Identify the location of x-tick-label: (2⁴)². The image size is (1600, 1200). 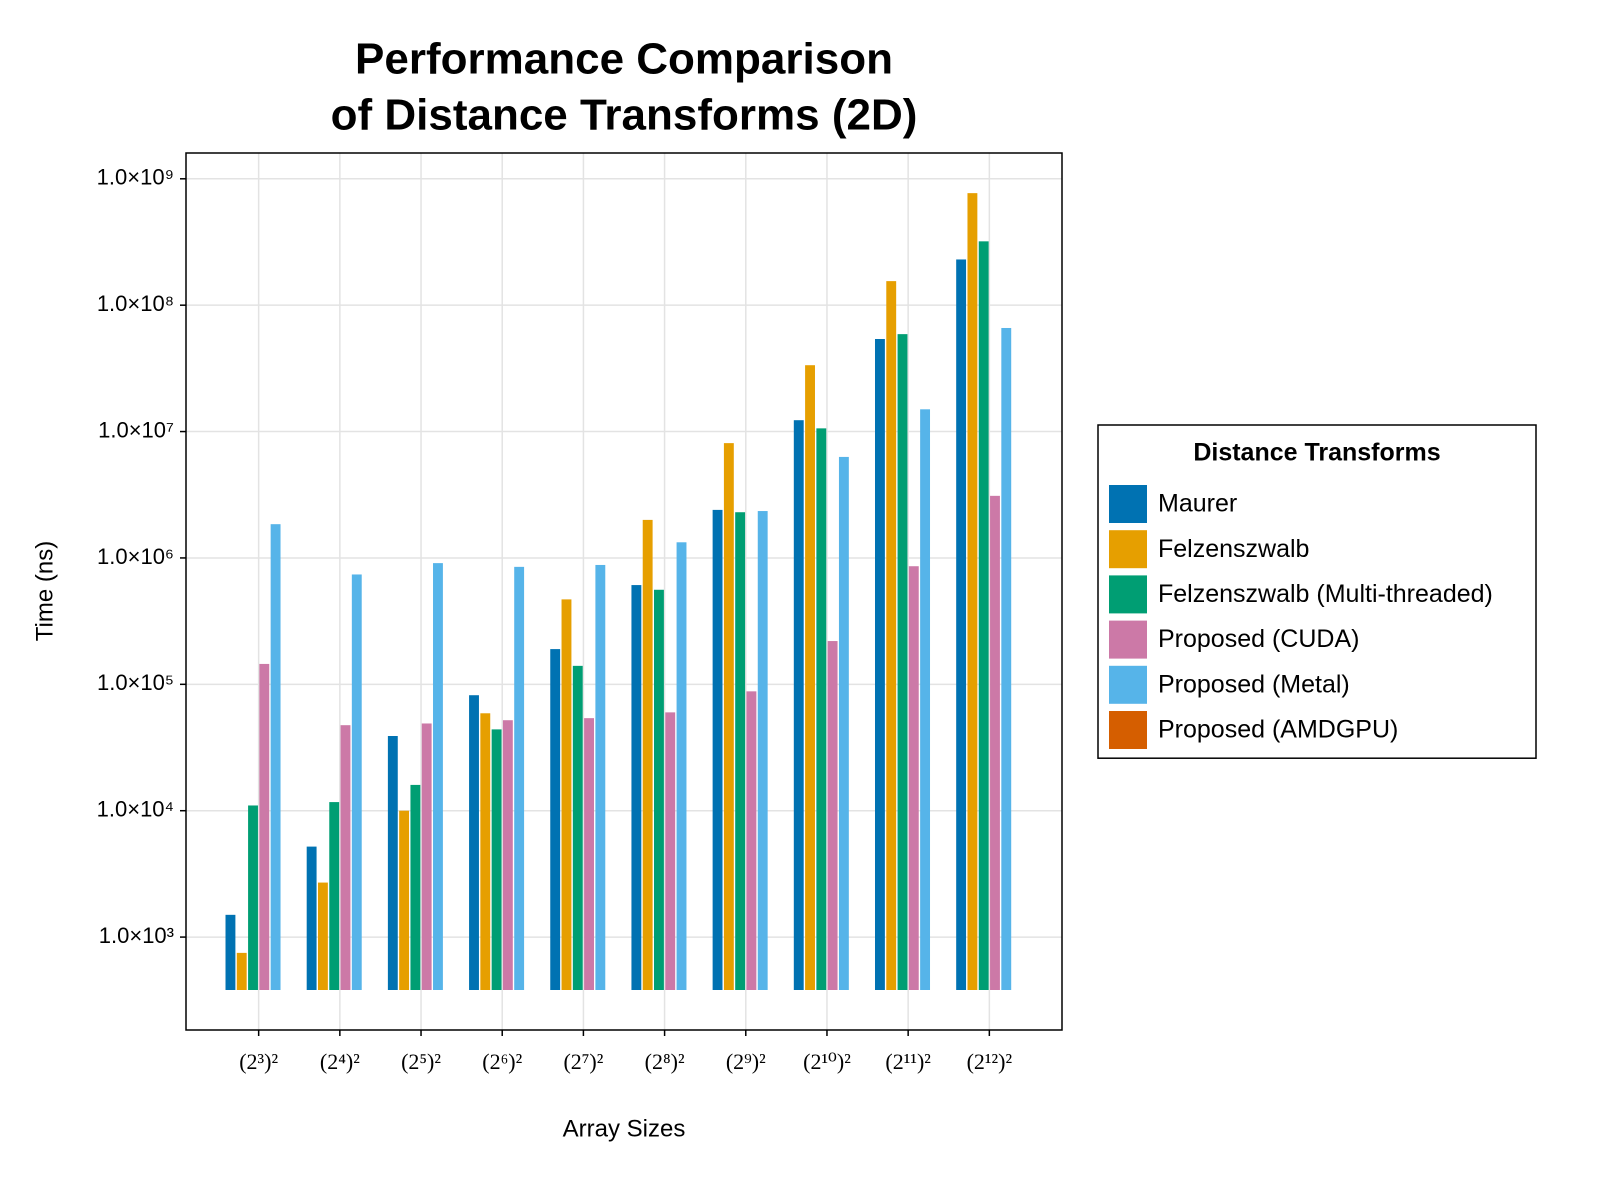
(340, 1061).